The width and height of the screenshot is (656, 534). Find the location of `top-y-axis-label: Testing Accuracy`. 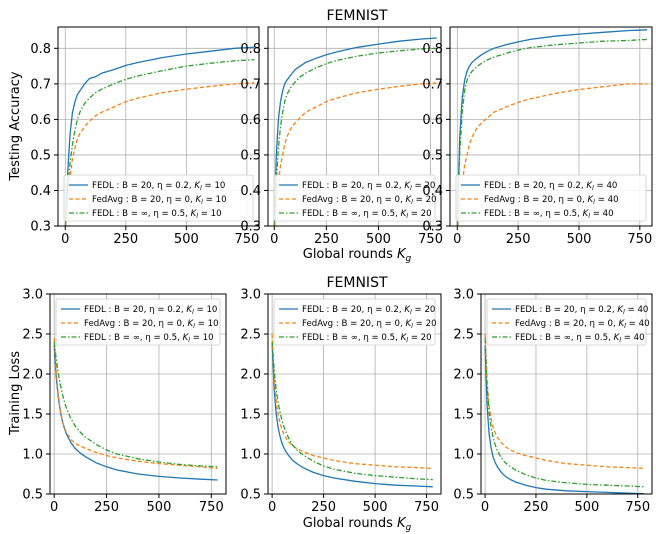

top-y-axis-label: Testing Accuracy is located at coordinates (15, 126).